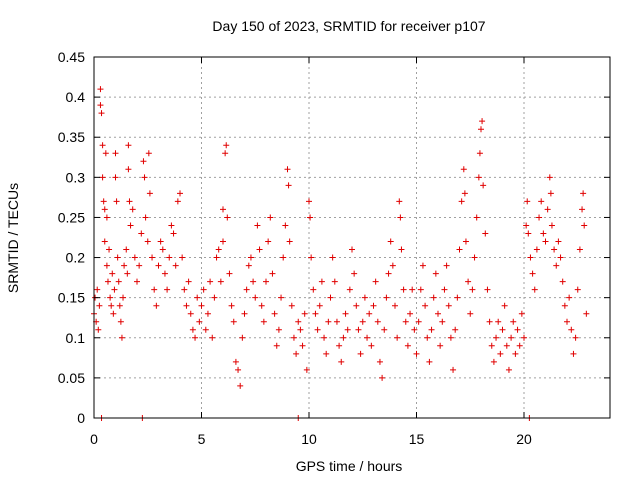 The image size is (640, 480). What do you see at coordinates (71, 237) in the screenshot?
I see `y-tick-labels: 0 0.05 0.1 0.15 0.2 0.25 0.3 0.35 0.4 0.45` at bounding box center [71, 237].